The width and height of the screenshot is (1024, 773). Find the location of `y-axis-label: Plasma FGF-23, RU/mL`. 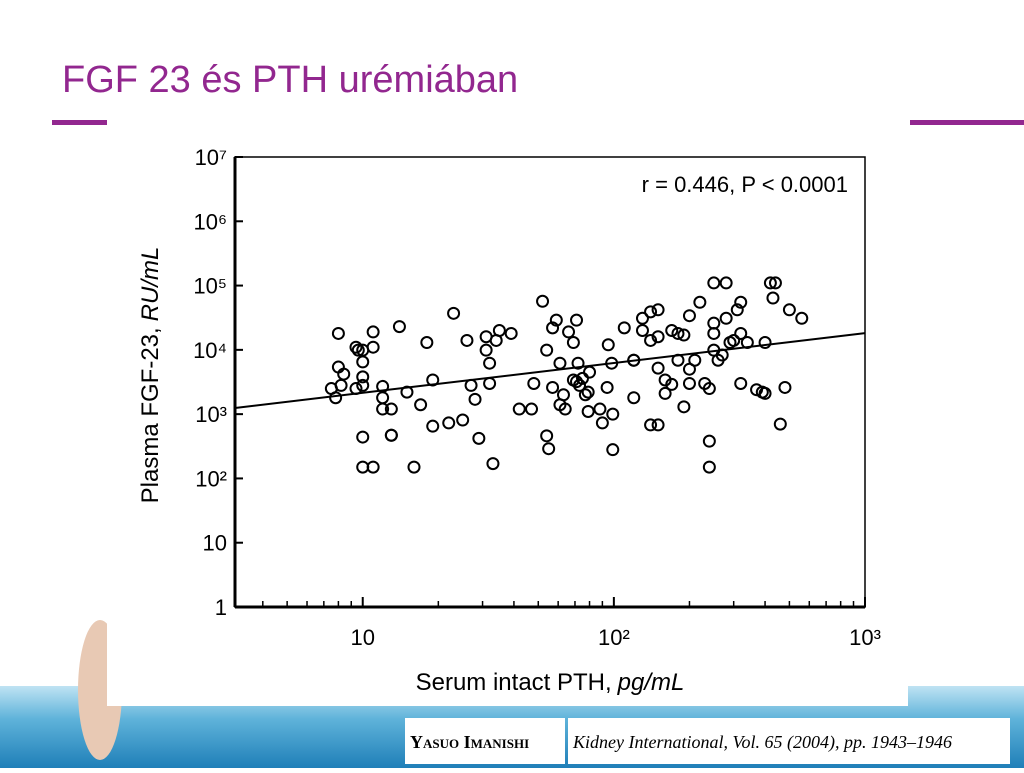

y-axis-label: Plasma FGF-23, RU/mL is located at coordinates (150, 375).